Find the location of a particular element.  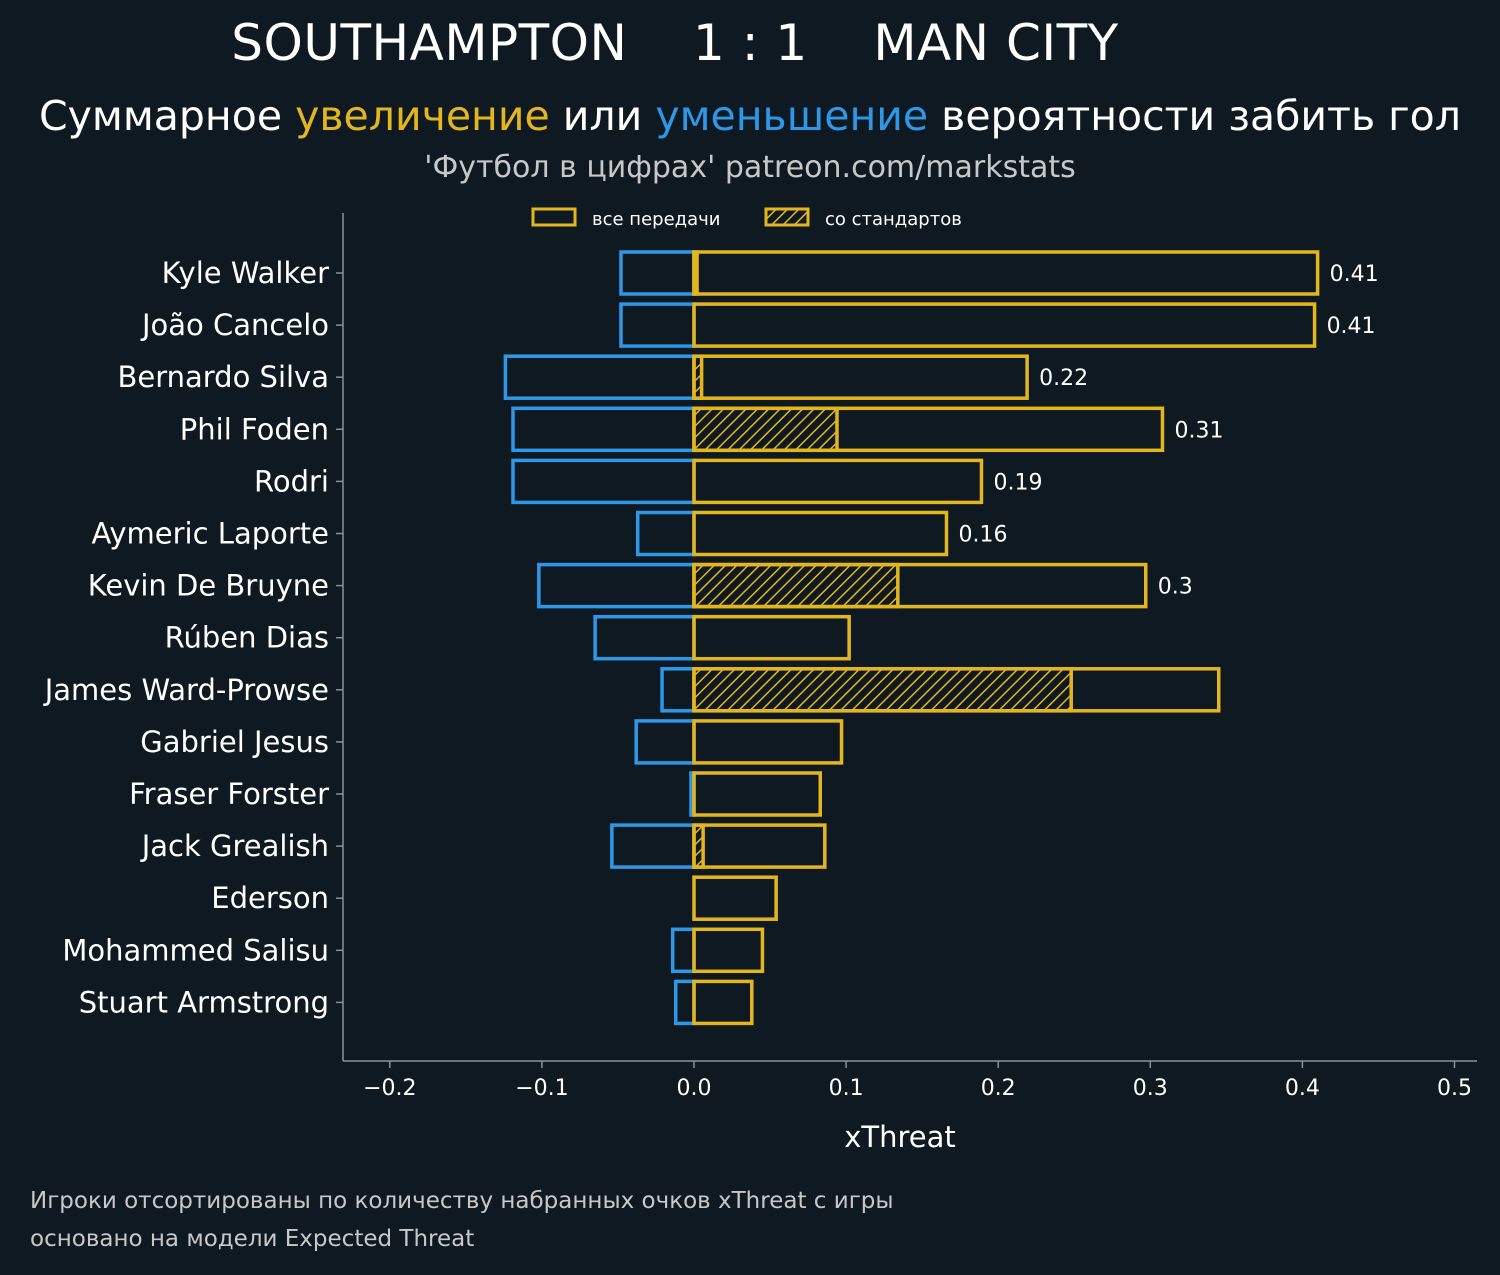

value-label: 0.16 is located at coordinates (982, 535).